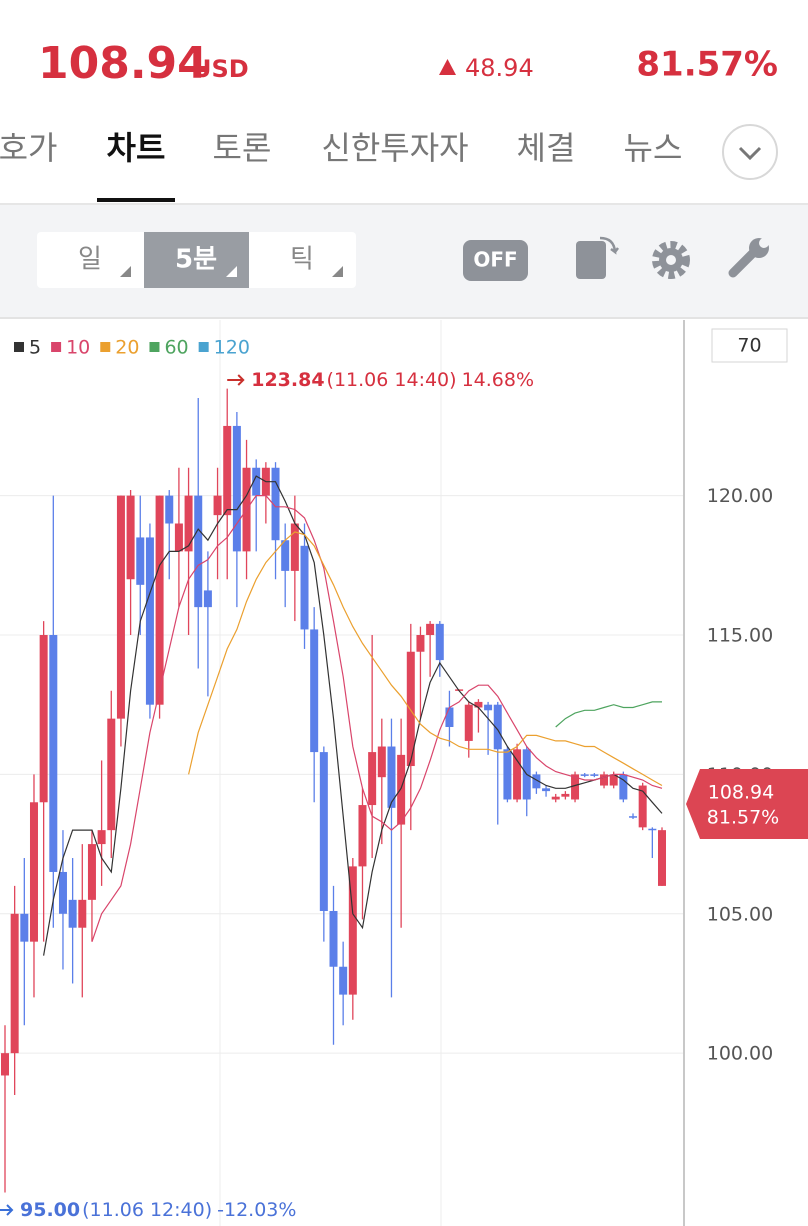 The height and width of the screenshot is (1226, 808). Describe the element at coordinates (740, 1054) in the screenshot. I see `y-tick-label: 100.00` at that location.